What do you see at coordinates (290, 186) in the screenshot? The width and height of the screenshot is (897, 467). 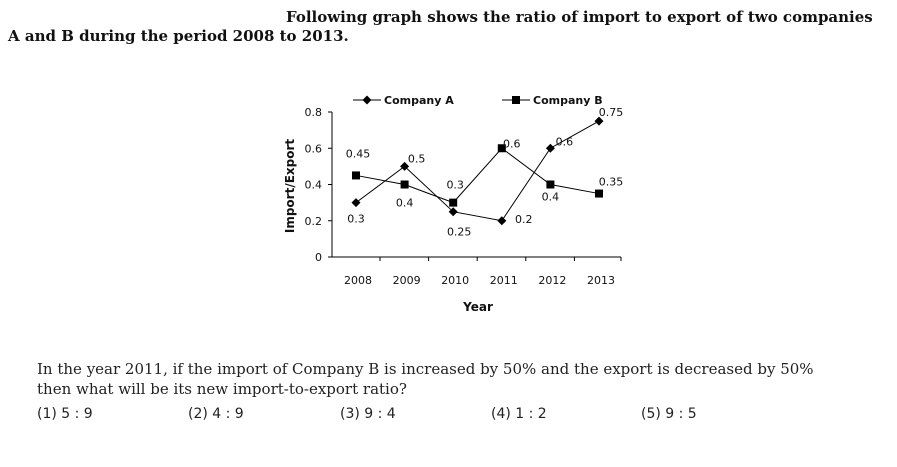 I see `y-axis-title: Import/Export` at bounding box center [290, 186].